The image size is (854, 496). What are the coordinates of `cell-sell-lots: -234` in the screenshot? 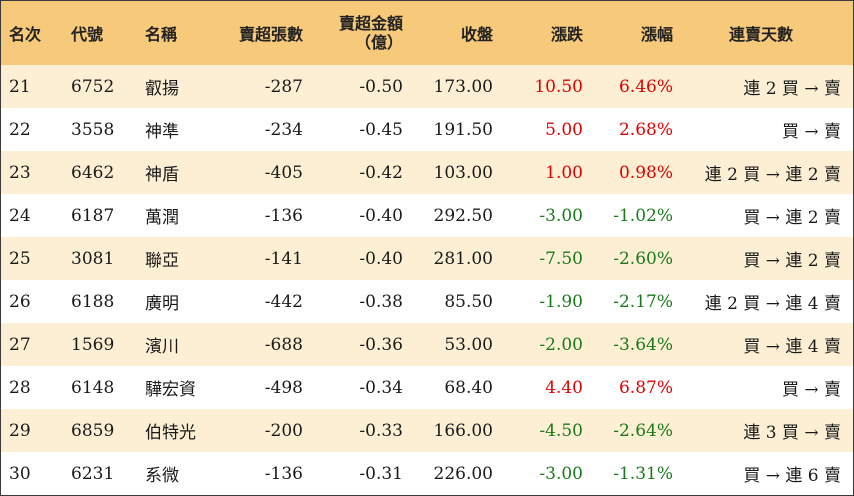 It's located at (283, 129).